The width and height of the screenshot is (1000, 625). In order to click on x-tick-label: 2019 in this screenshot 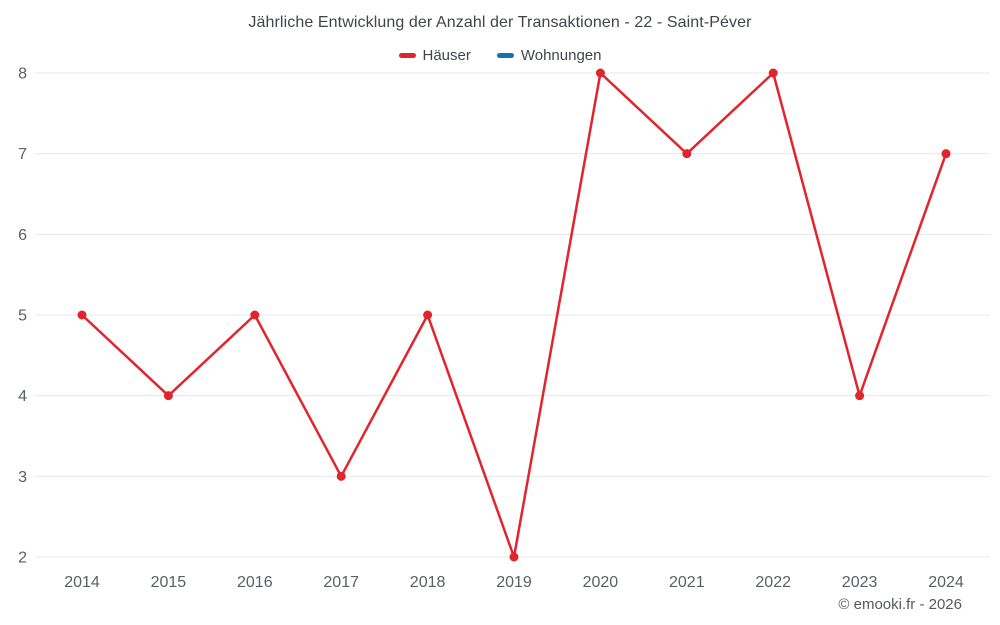, I will do `click(514, 582)`.